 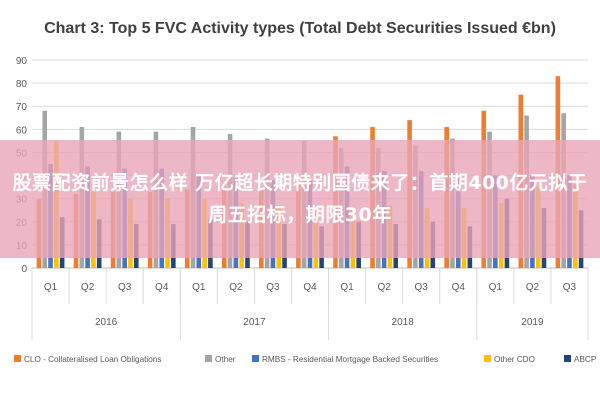 What do you see at coordinates (22, 84) in the screenshot?
I see `y-tick-label: 80` at bounding box center [22, 84].